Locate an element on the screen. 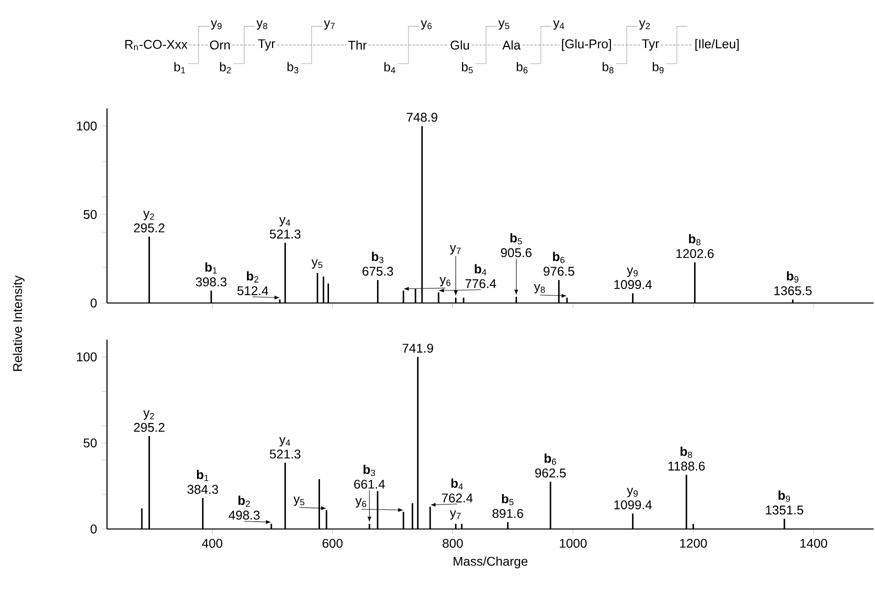 The height and width of the screenshot is (597, 875). text: b$_{5}$ is located at coordinates (467, 68).